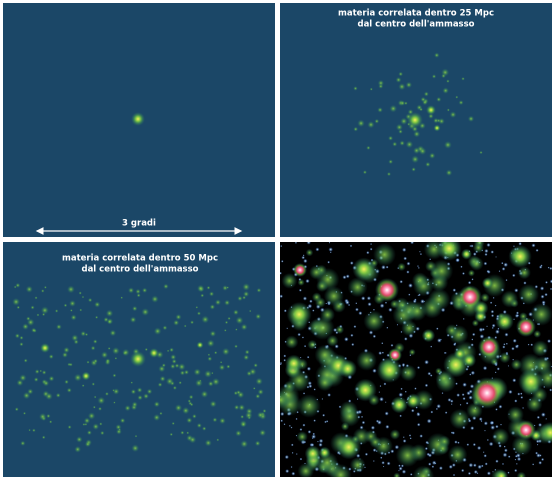 The width and height of the screenshot is (555, 480). Describe the element at coordinates (139, 270) in the screenshot. I see `caption: dal centro dell'ammasso` at that location.